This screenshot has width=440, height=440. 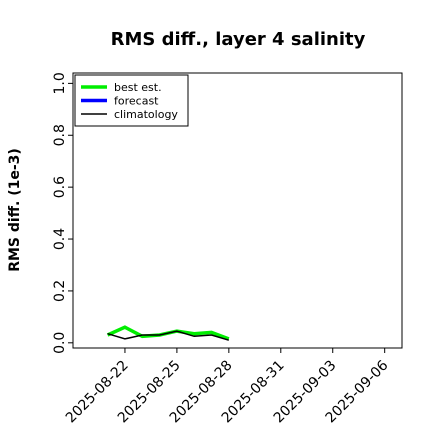 What do you see at coordinates (168, 335) in the screenshot?
I see `series-line-climatology` at bounding box center [168, 335].